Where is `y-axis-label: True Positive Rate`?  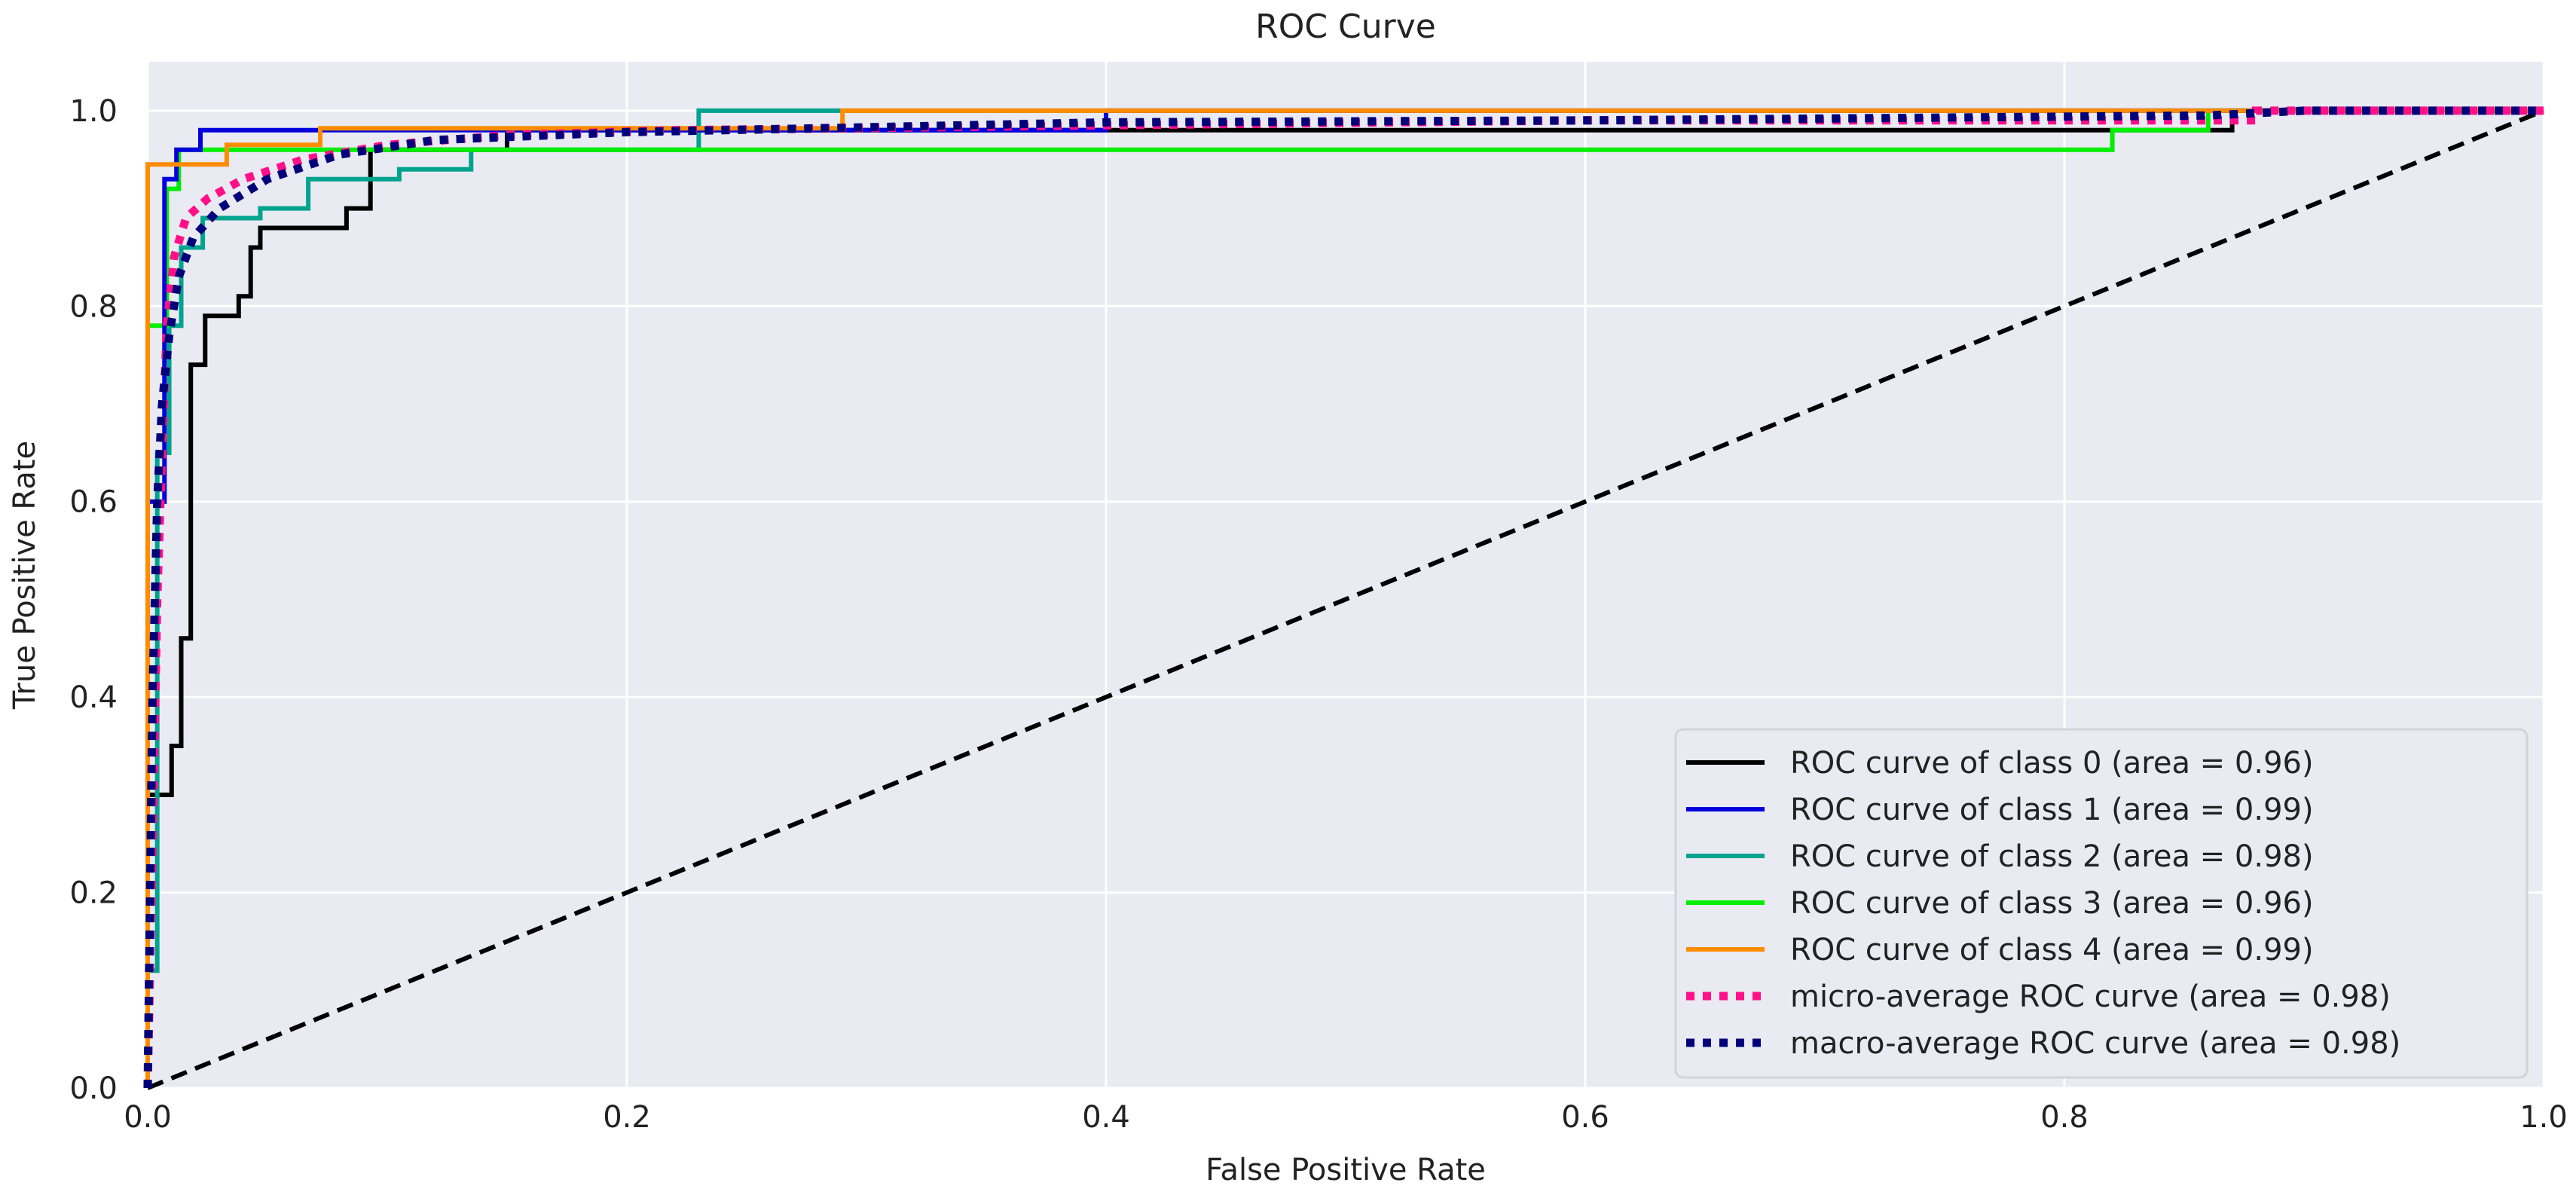 y-axis-label: True Positive Rate is located at coordinates (25, 576).